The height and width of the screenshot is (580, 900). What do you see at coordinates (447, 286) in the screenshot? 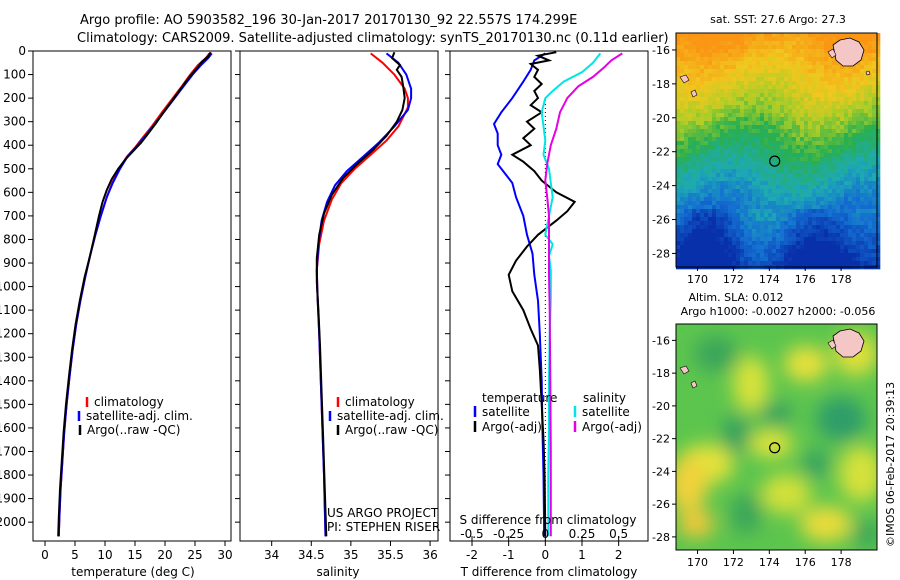
I see `difference-y-ticks` at bounding box center [447, 286].